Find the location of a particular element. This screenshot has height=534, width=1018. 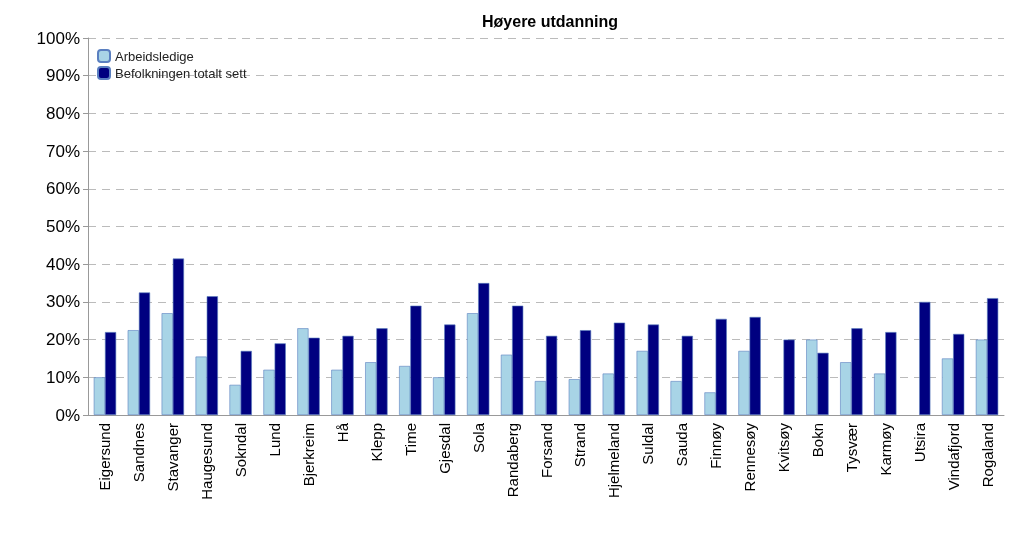

legend-label: Arbeidsledige is located at coordinates (154, 56).